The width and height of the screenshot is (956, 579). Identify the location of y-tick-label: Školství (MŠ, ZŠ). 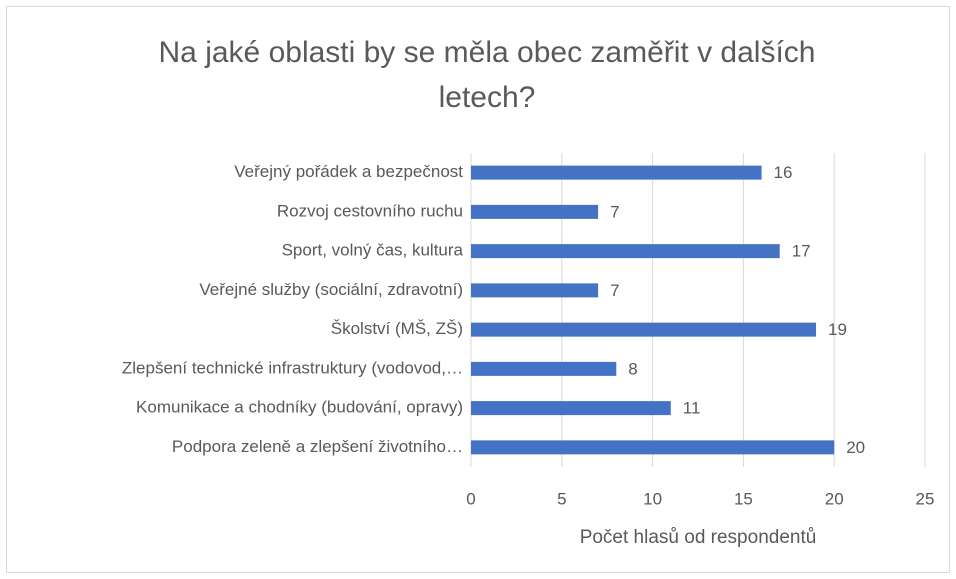
(397, 328).